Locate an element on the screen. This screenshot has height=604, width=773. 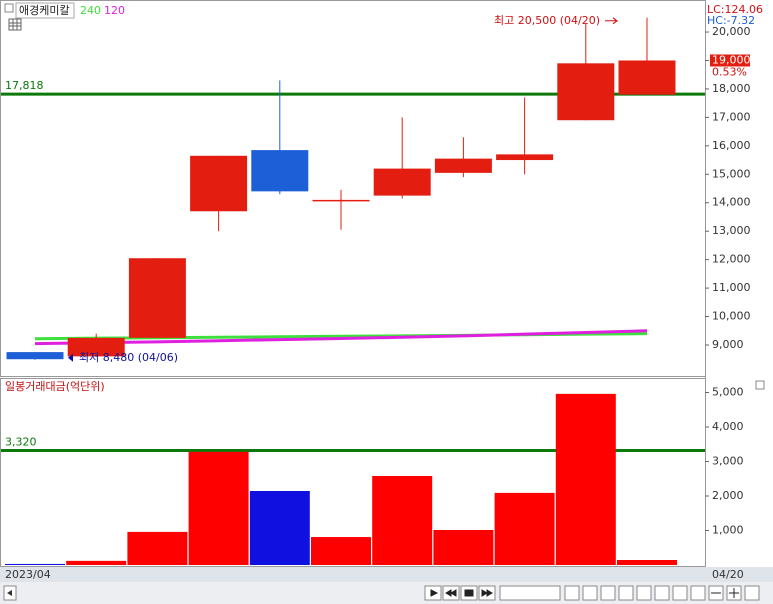
y-tick-label: 18,000 is located at coordinates (731, 88).